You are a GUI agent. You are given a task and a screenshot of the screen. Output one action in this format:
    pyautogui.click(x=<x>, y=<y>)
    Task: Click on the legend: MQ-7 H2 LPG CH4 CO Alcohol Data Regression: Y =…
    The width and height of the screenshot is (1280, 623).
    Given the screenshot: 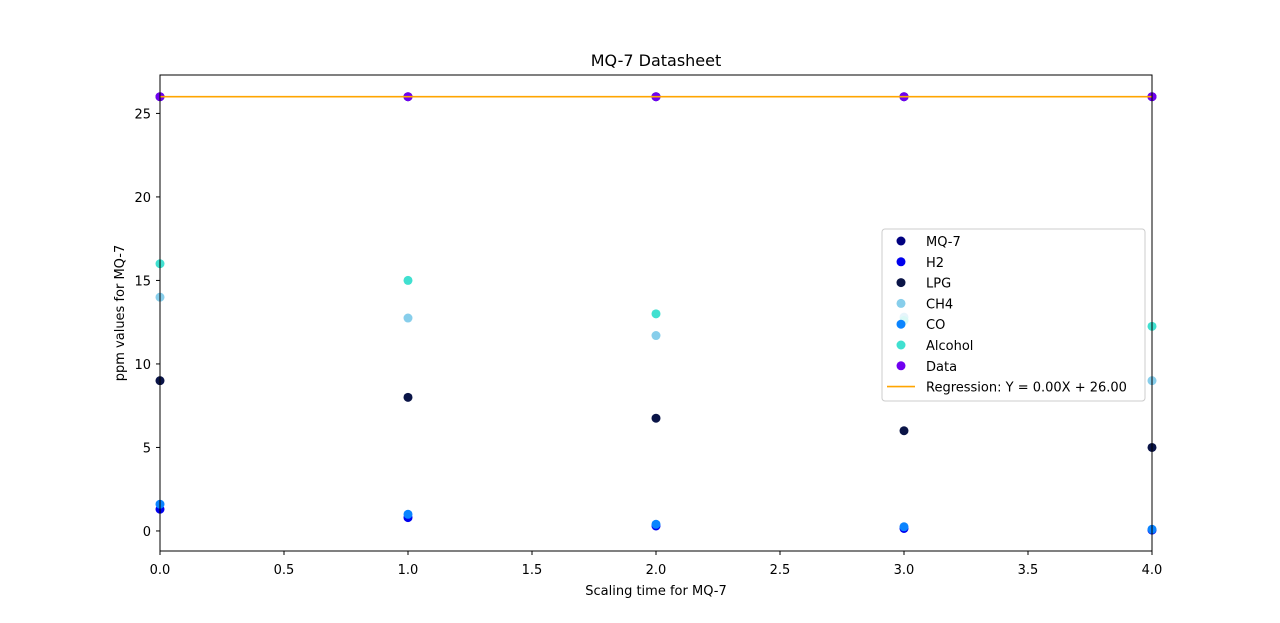 What is the action you would take?
    pyautogui.click(x=1013, y=315)
    